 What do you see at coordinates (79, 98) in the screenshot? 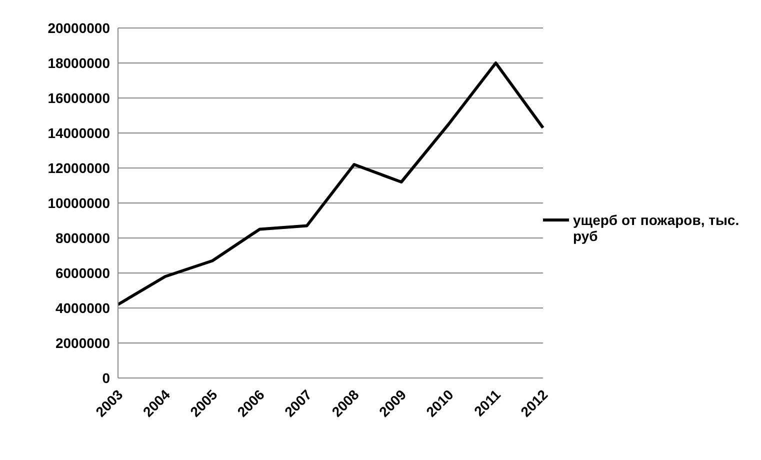
I see `y-tick-label: 16000000` at bounding box center [79, 98].